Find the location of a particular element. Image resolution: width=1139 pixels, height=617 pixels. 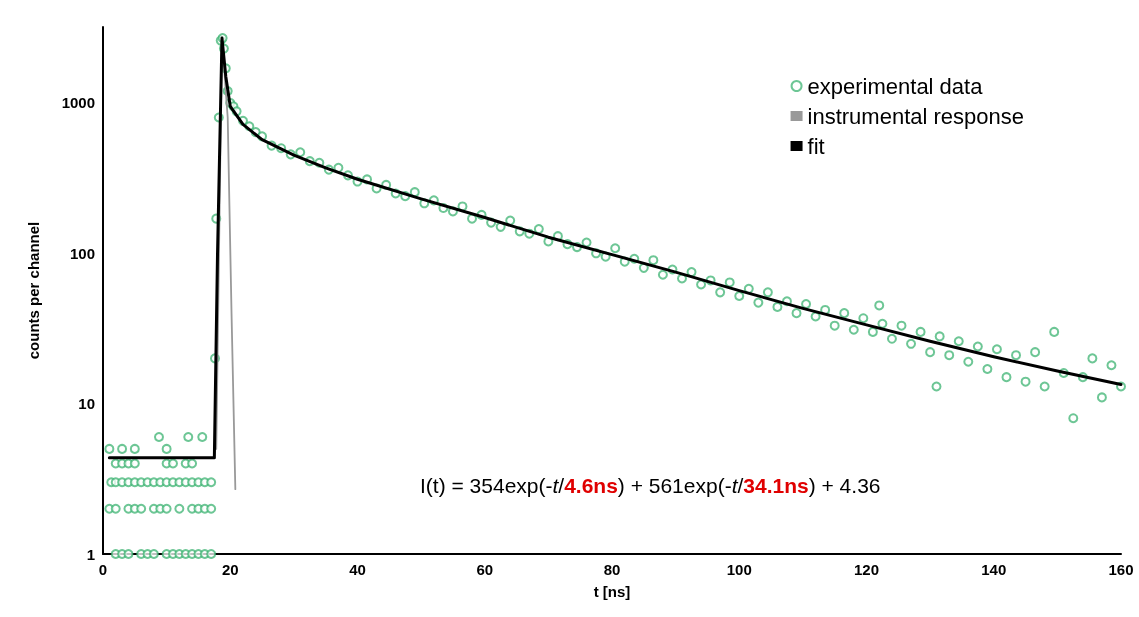

legend-label: fit is located at coordinates (816, 146).